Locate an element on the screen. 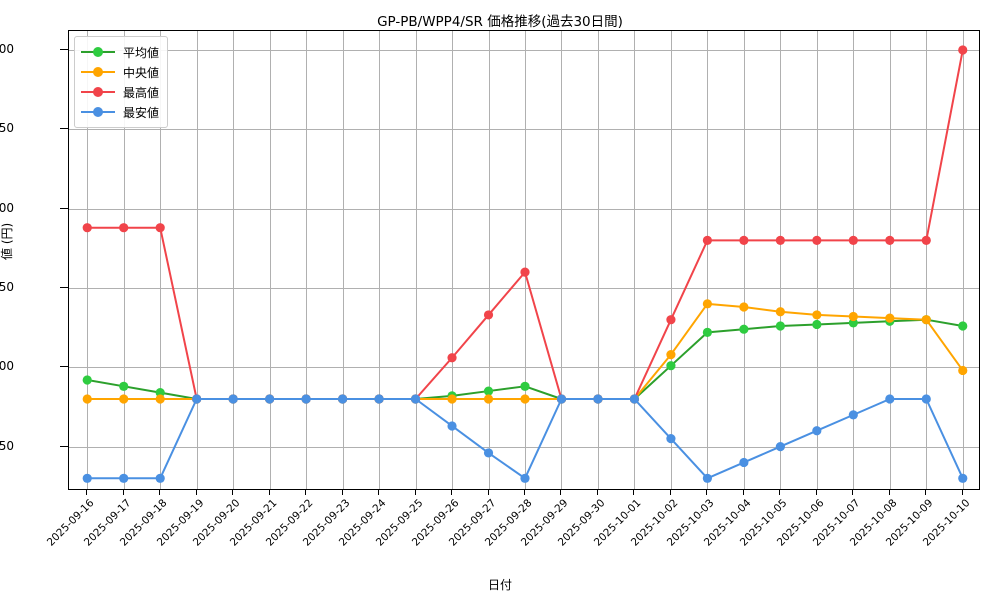 The height and width of the screenshot is (600, 1000). legend-item-最安値: 最安値 is located at coordinates (120, 112).